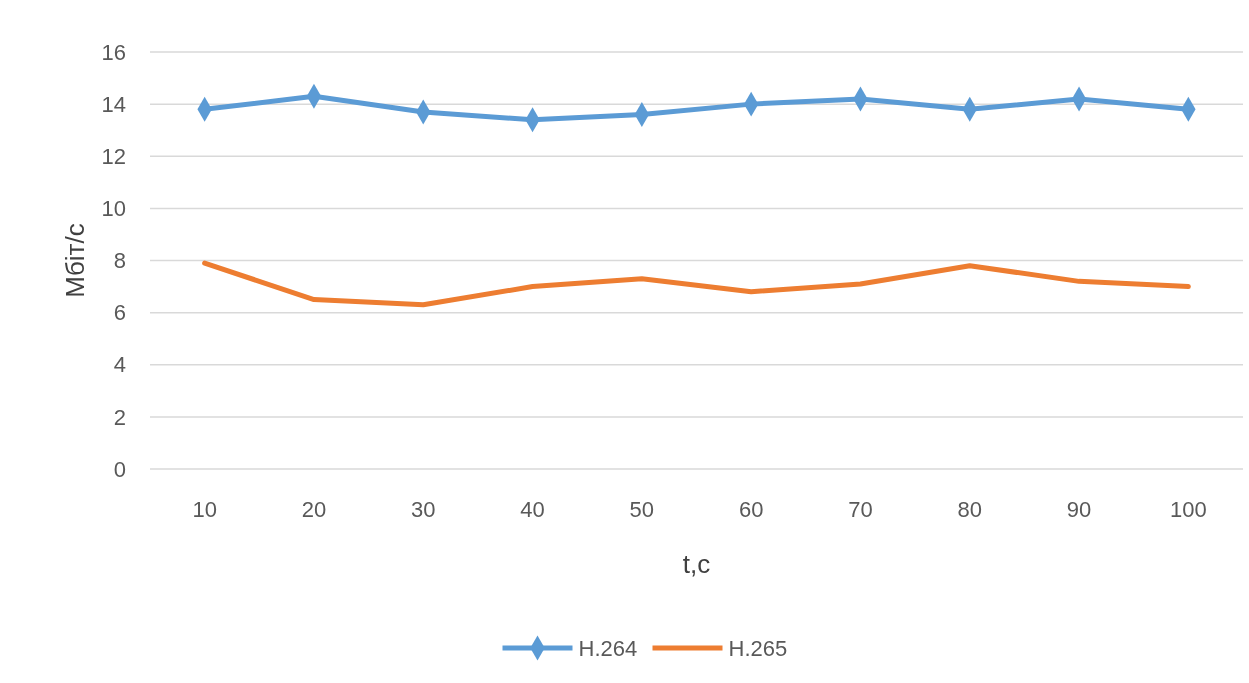 The height and width of the screenshot is (683, 1249). What do you see at coordinates (113, 52) in the screenshot?
I see `y-tick-label: 16` at bounding box center [113, 52].